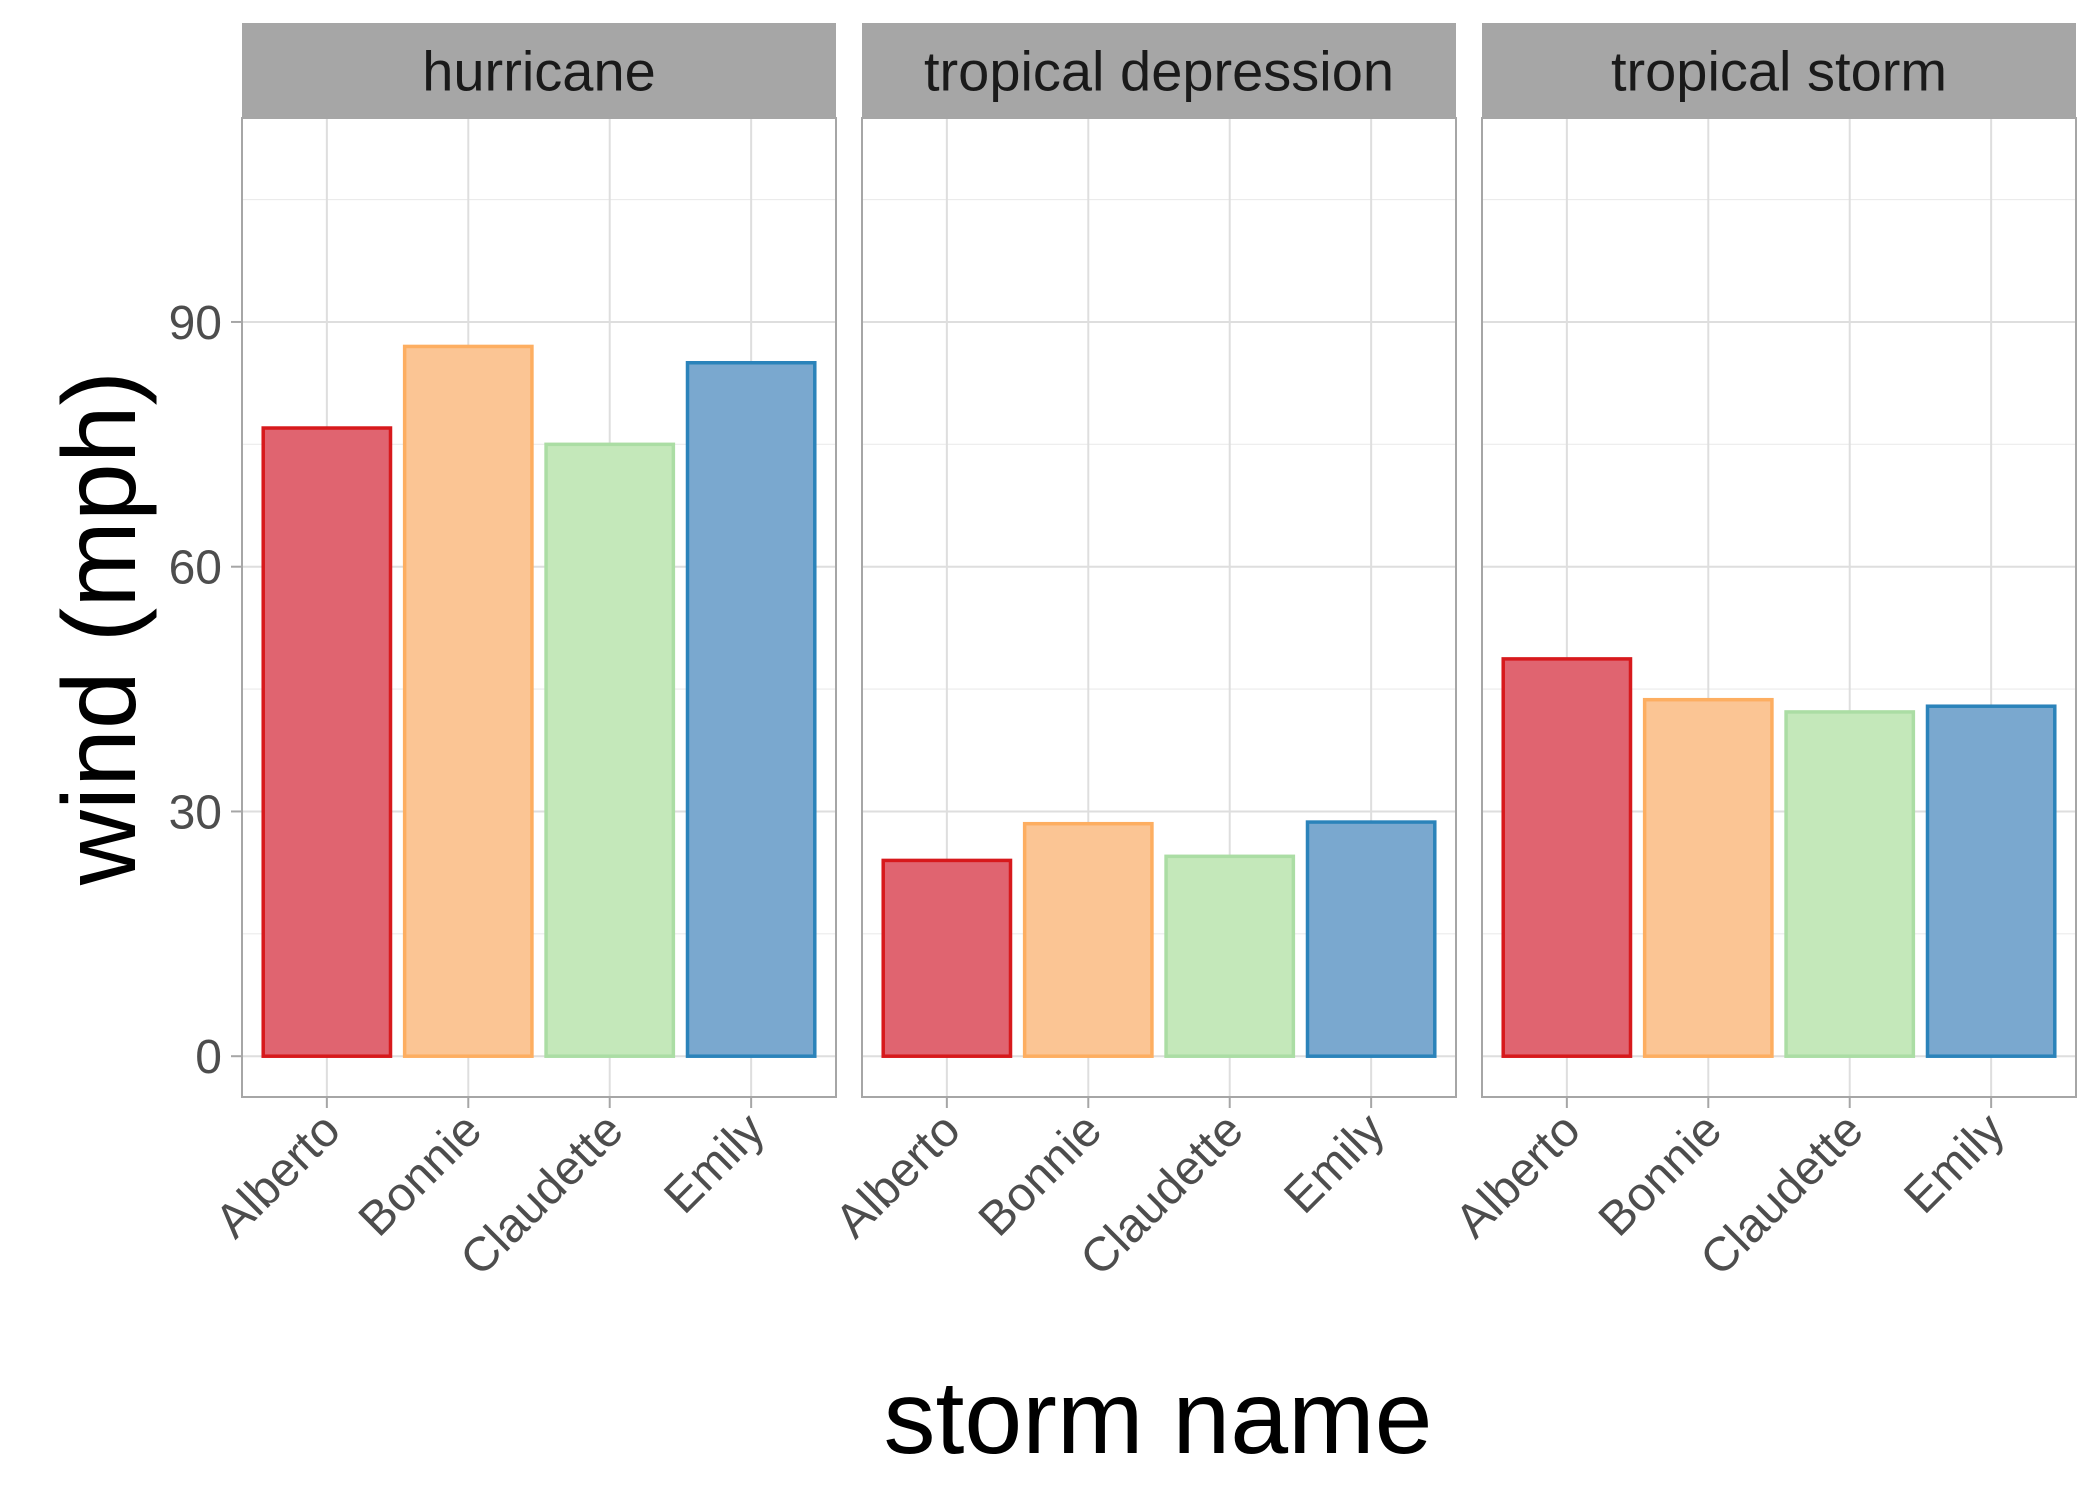 This screenshot has width=2099, height=1504. Describe the element at coordinates (100, 628) in the screenshot. I see `y-axis-title: wind (mph)` at that location.